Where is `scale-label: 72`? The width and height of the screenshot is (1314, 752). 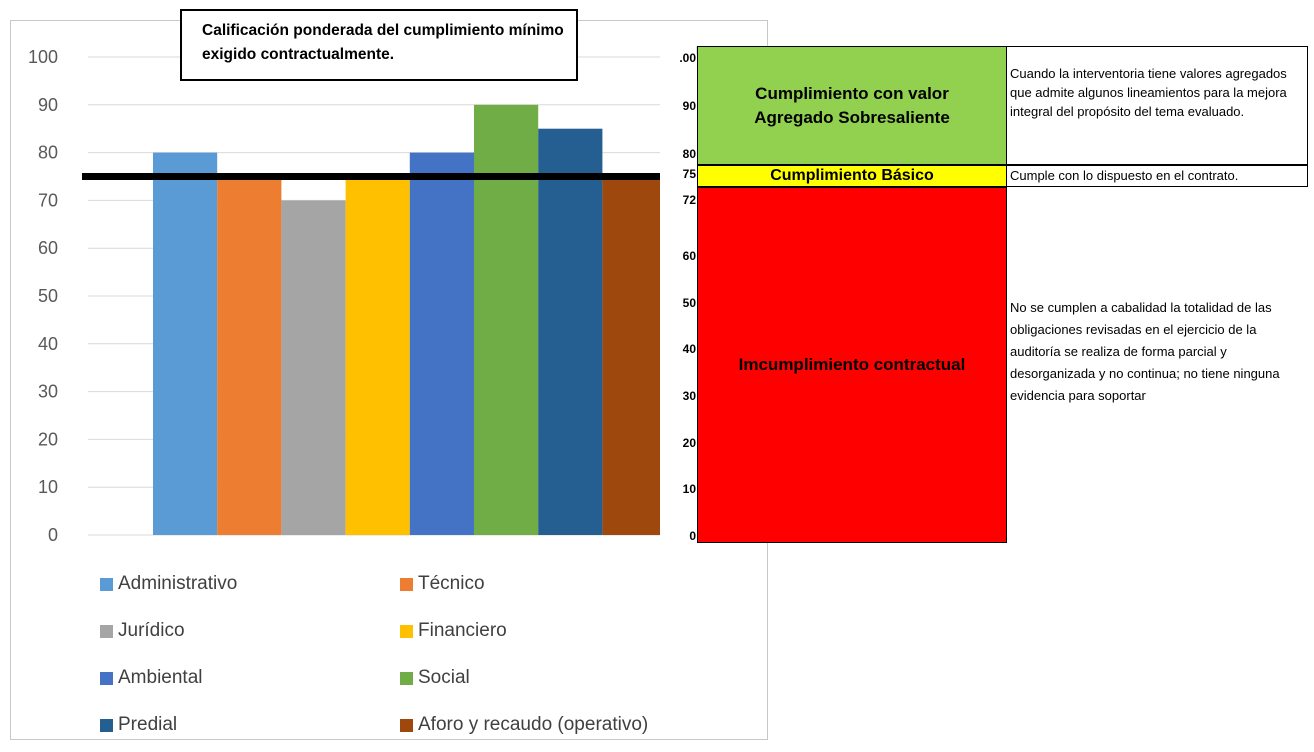
scale-label: 72 is located at coordinates (689, 200).